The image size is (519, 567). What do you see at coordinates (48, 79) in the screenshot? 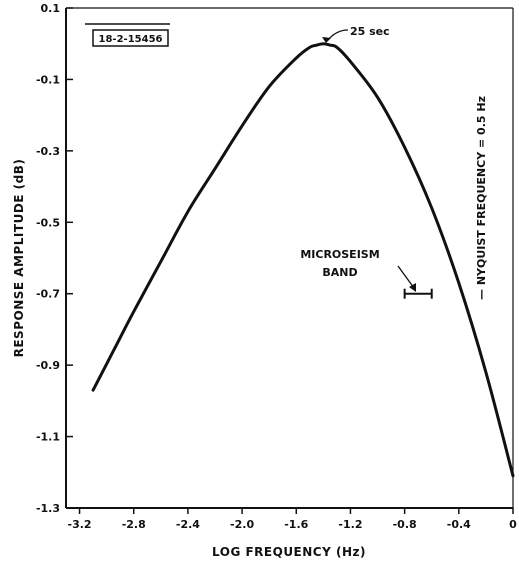
I see `y-tick-label: -0.1` at bounding box center [48, 79].